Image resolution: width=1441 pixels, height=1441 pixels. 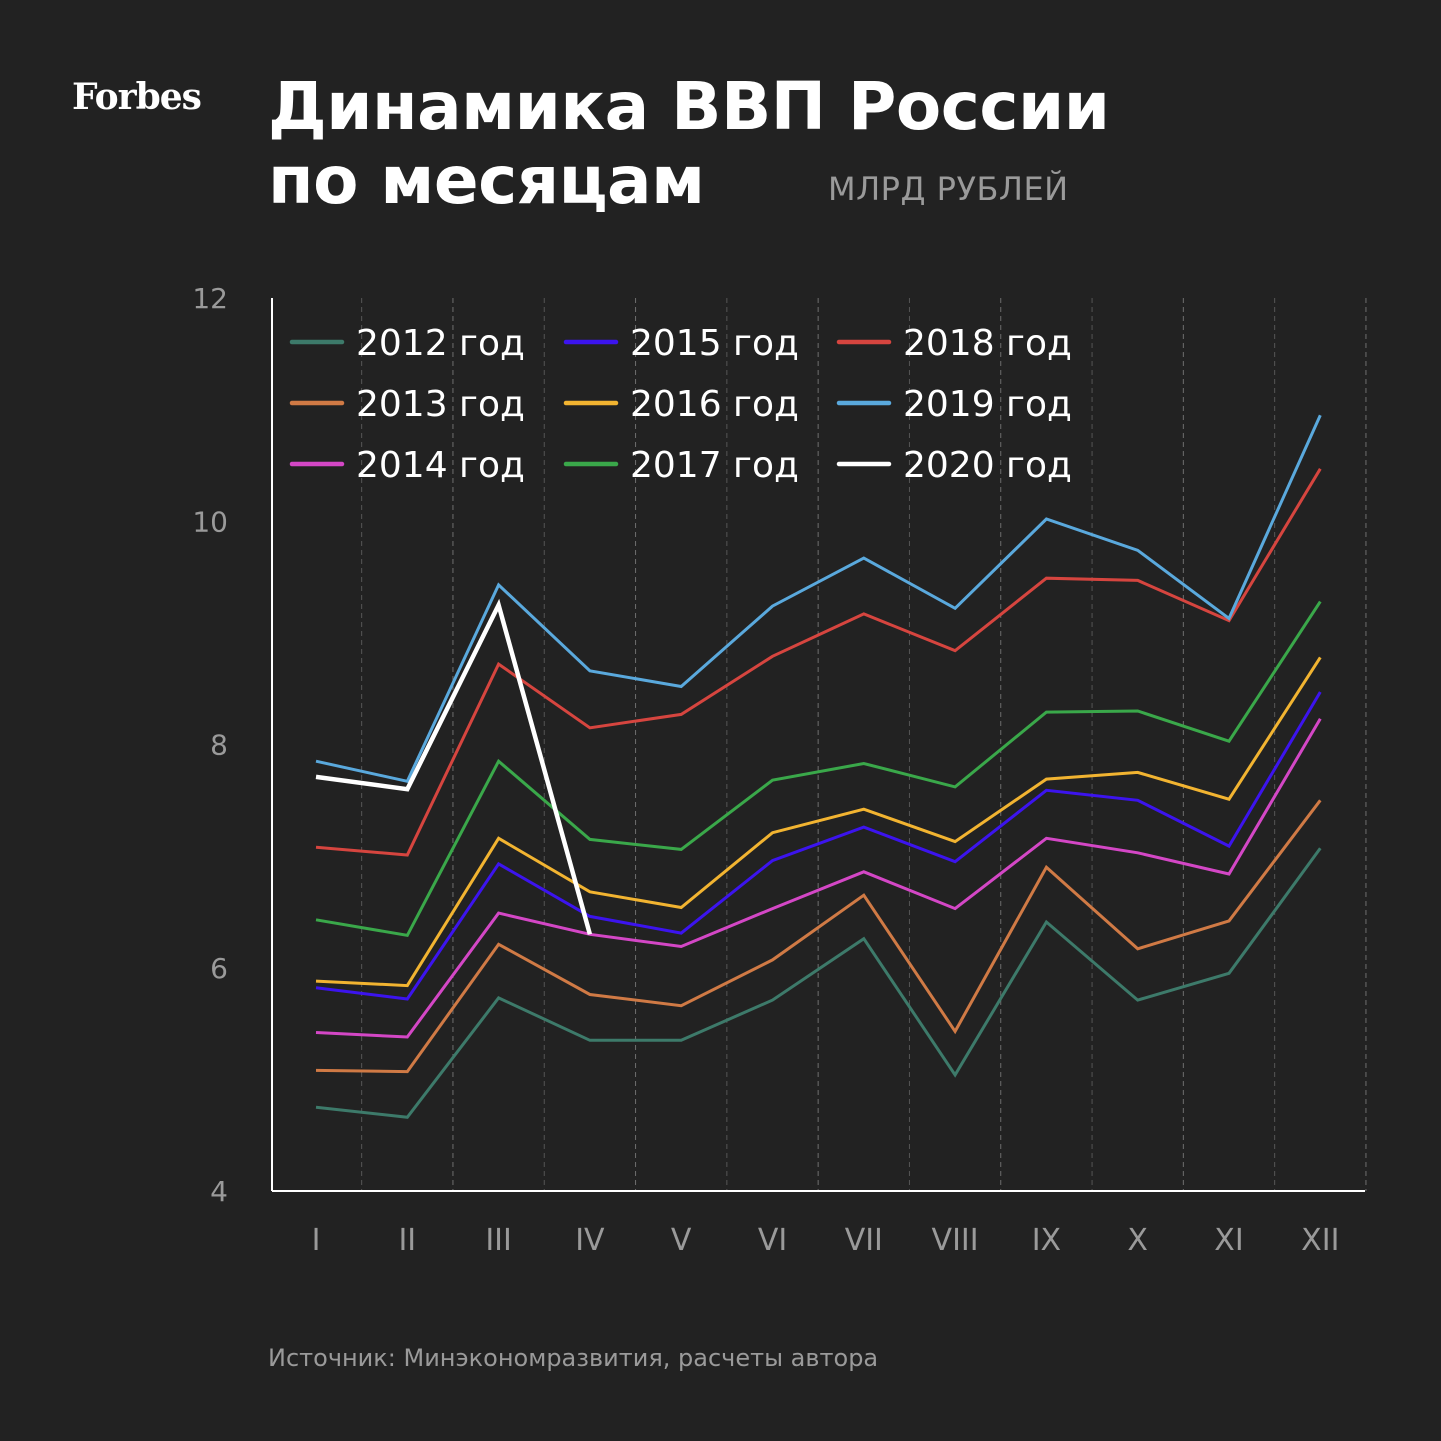 What do you see at coordinates (948, 189) in the screenshot?
I see `unit-label: МЛРД РУБЛЕЙ` at bounding box center [948, 189].